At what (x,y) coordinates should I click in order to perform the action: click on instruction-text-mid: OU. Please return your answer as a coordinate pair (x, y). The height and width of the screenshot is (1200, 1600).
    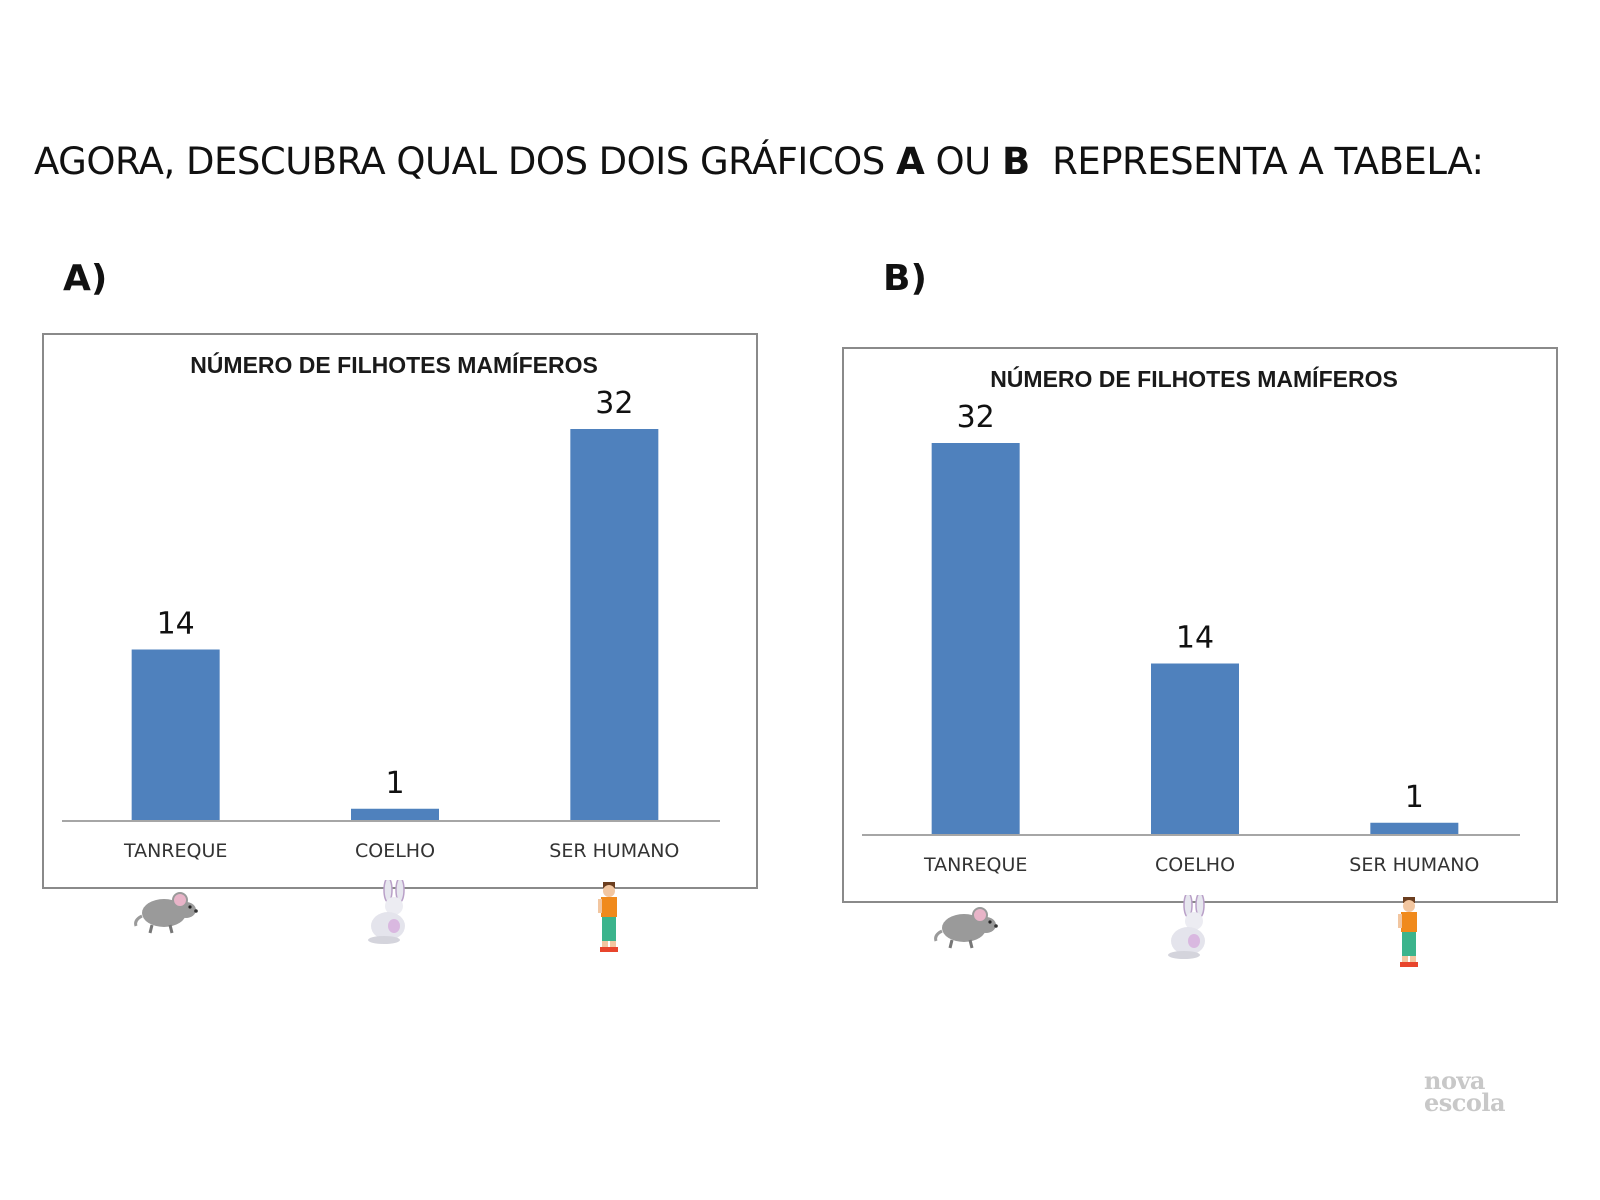
    Looking at the image, I should click on (963, 161).